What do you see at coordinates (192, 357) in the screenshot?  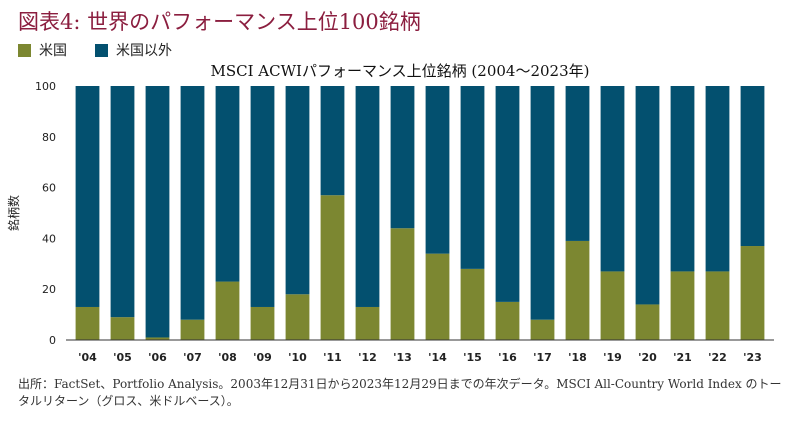 I see `x-tick-label: '07` at bounding box center [192, 357].